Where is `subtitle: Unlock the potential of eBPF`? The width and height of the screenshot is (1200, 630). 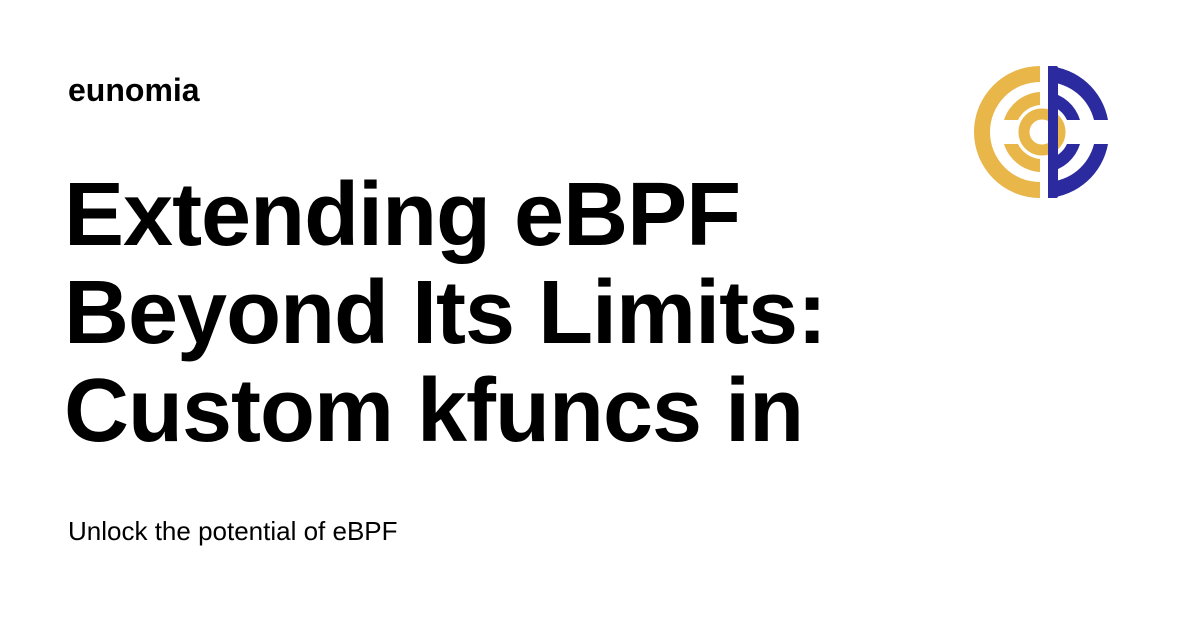
subtitle: Unlock the potential of eBPF is located at coordinates (233, 531).